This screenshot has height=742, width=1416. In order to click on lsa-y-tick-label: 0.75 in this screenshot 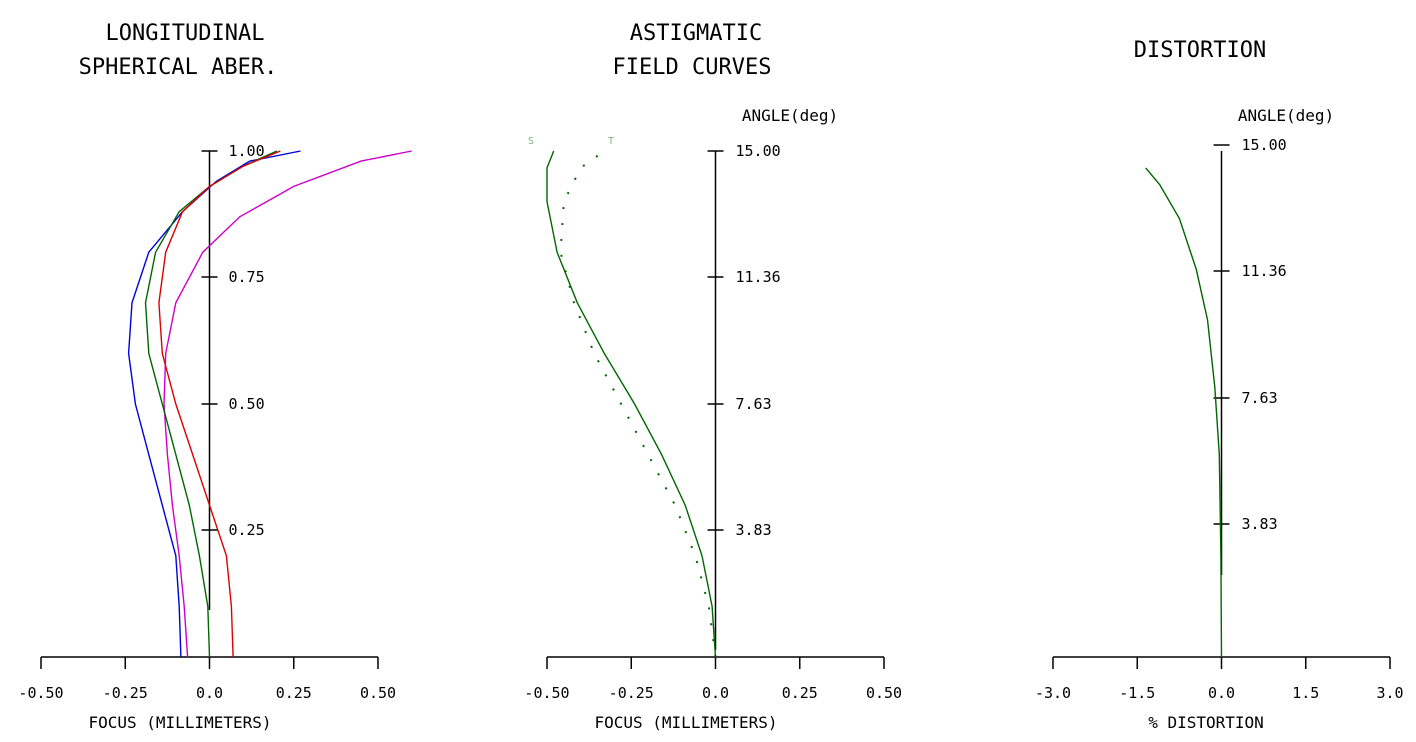, I will do `click(247, 277)`.